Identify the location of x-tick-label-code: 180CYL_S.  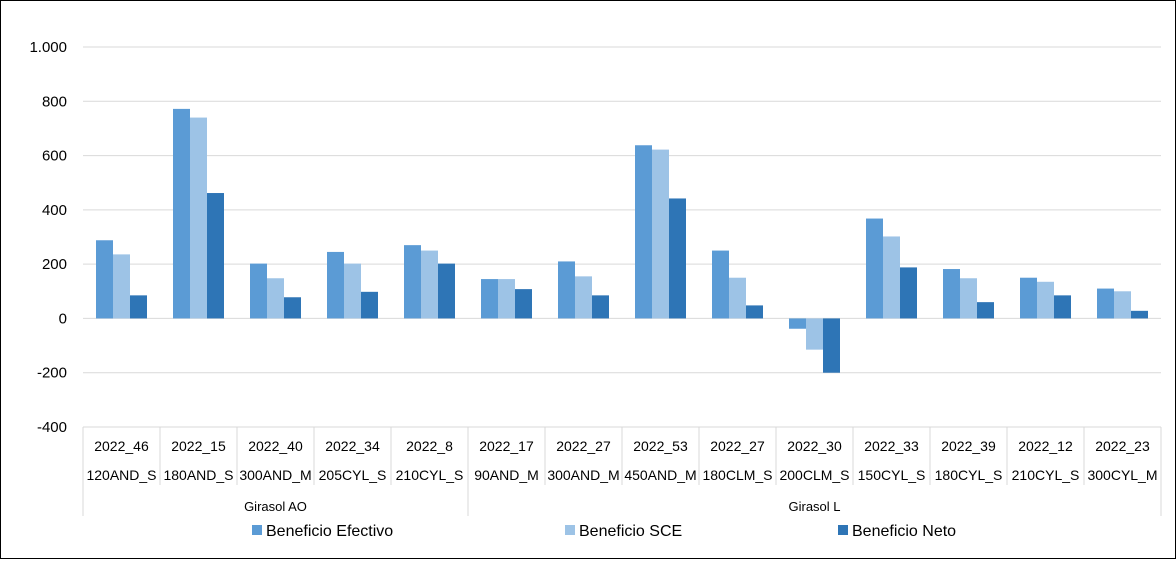
(969, 475).